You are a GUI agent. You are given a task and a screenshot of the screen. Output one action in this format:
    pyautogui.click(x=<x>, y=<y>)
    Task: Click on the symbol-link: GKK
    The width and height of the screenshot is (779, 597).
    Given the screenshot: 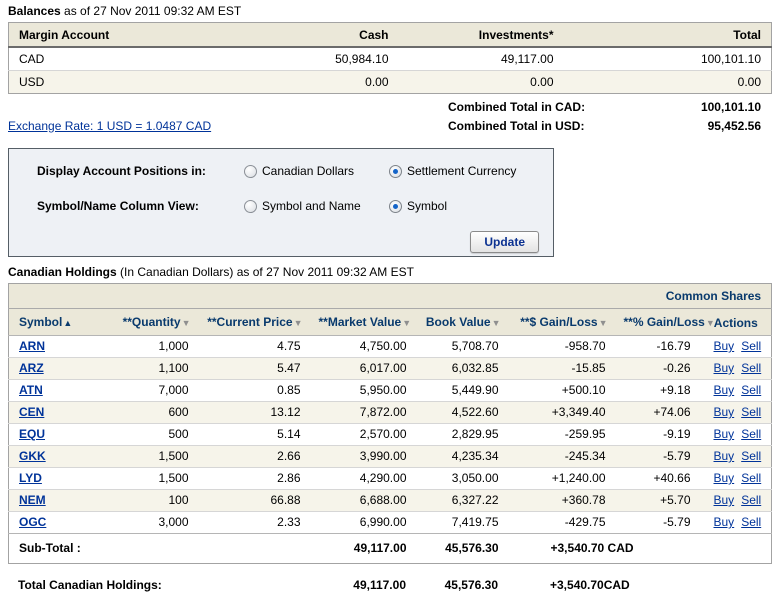 What is the action you would take?
    pyautogui.click(x=32, y=456)
    